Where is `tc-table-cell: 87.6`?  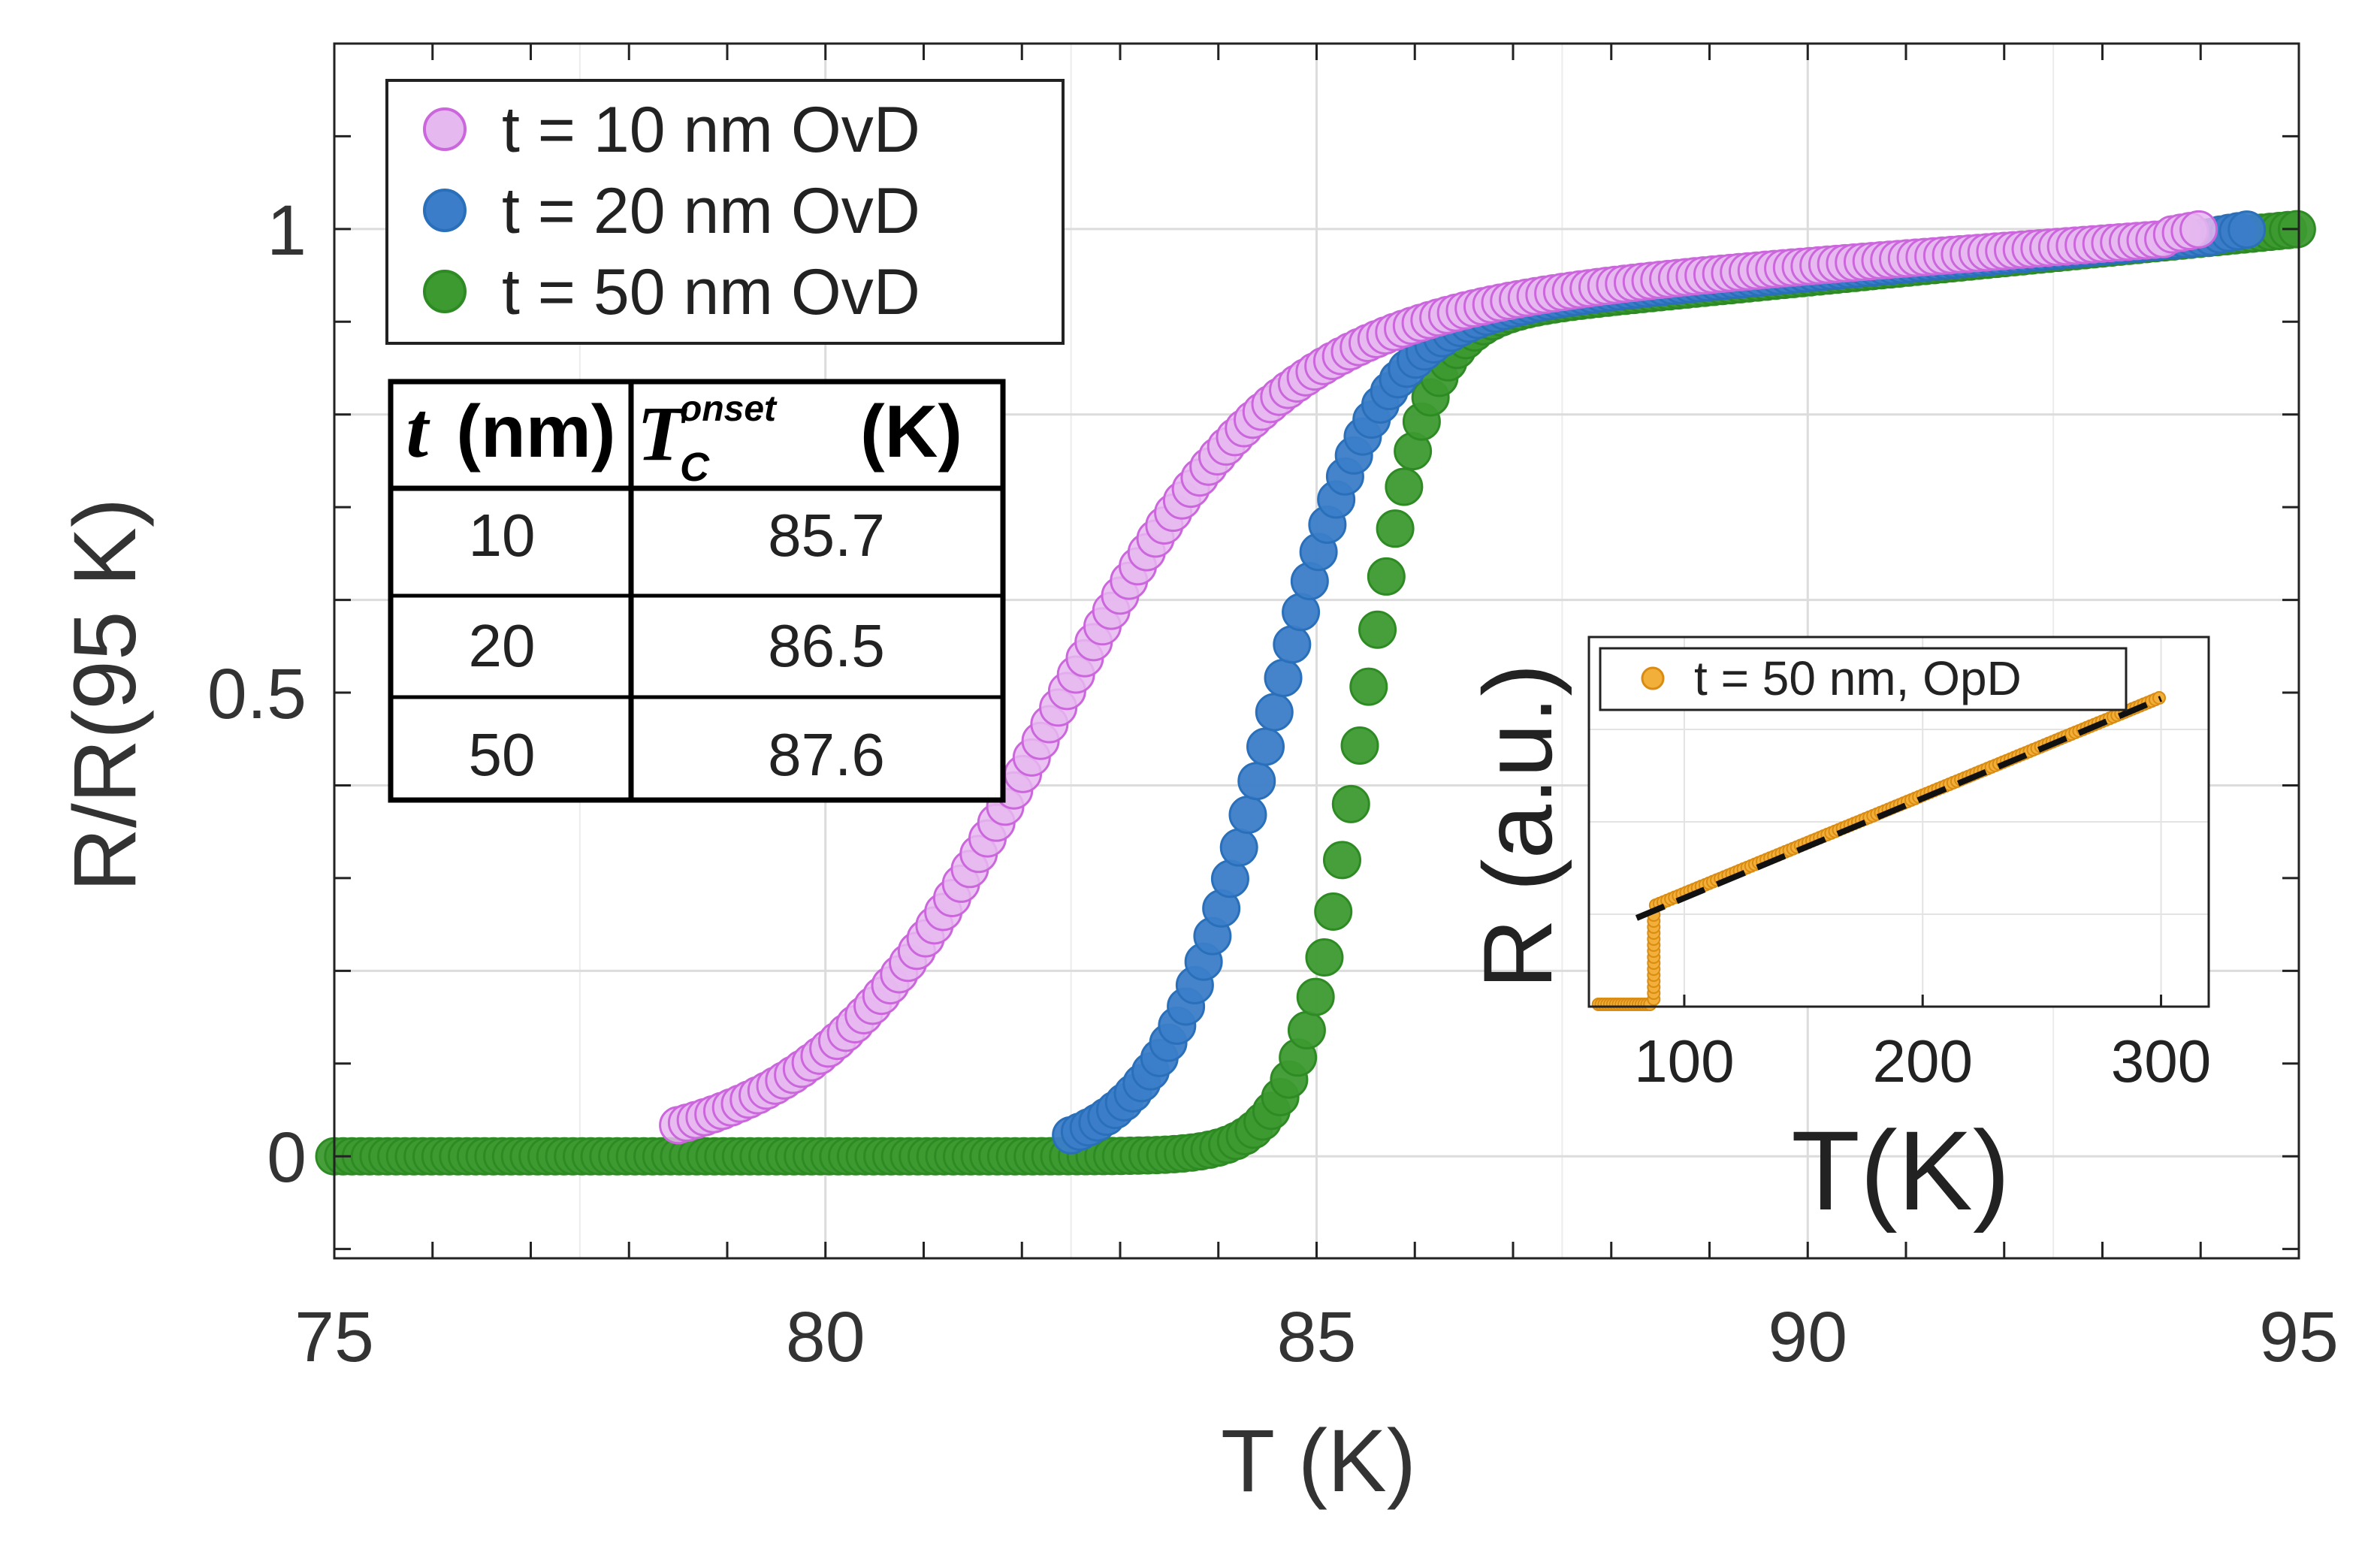
tc-table-cell: 87.6 is located at coordinates (827, 755).